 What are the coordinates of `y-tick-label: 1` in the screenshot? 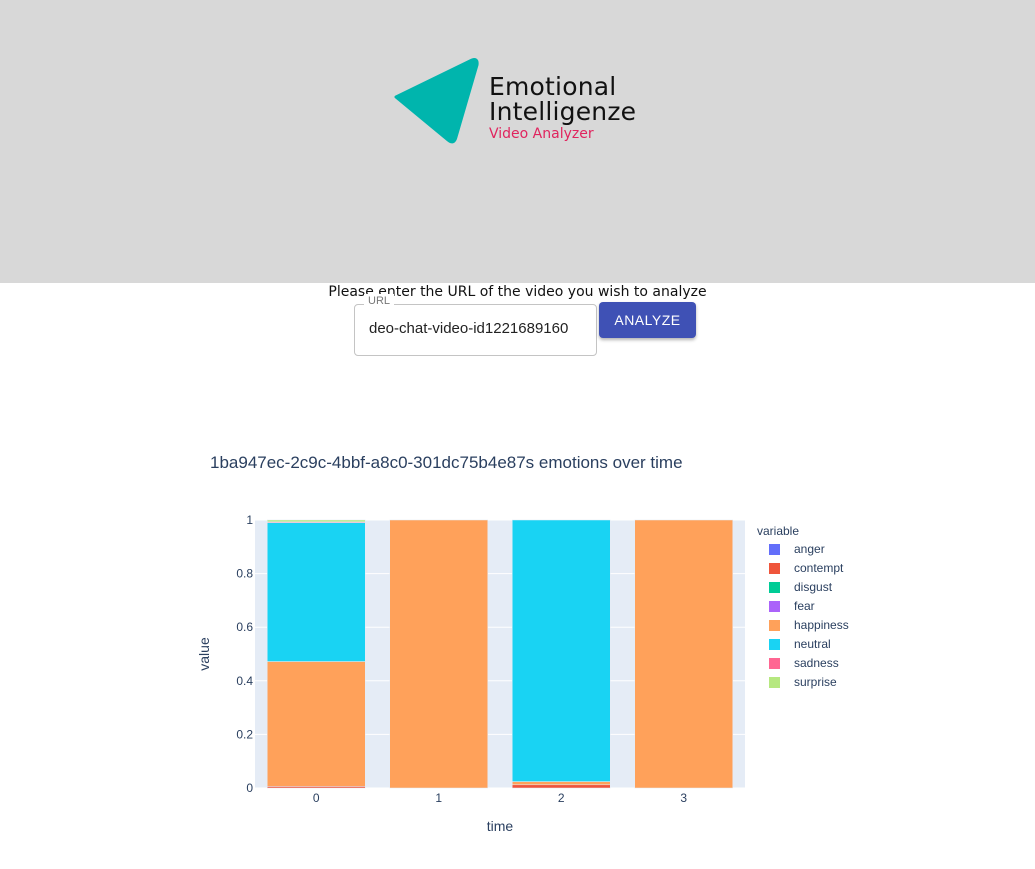 It's located at (249, 520).